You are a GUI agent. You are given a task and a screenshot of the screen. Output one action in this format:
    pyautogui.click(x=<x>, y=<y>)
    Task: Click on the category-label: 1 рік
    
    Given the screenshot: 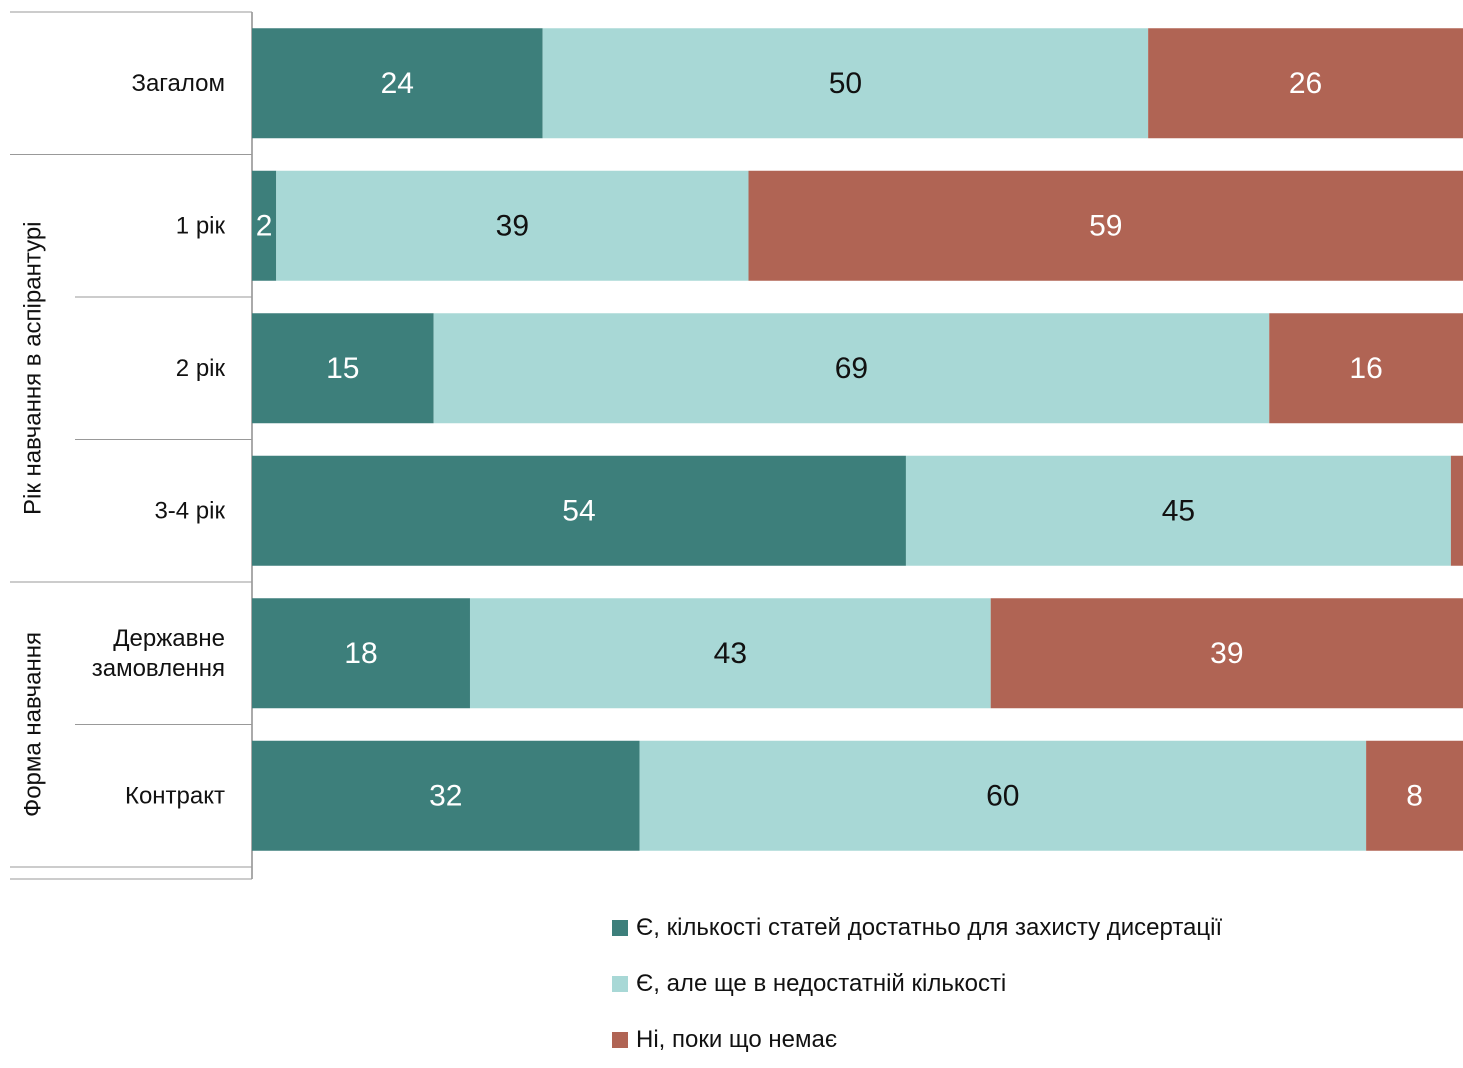 What is the action you would take?
    pyautogui.click(x=201, y=225)
    